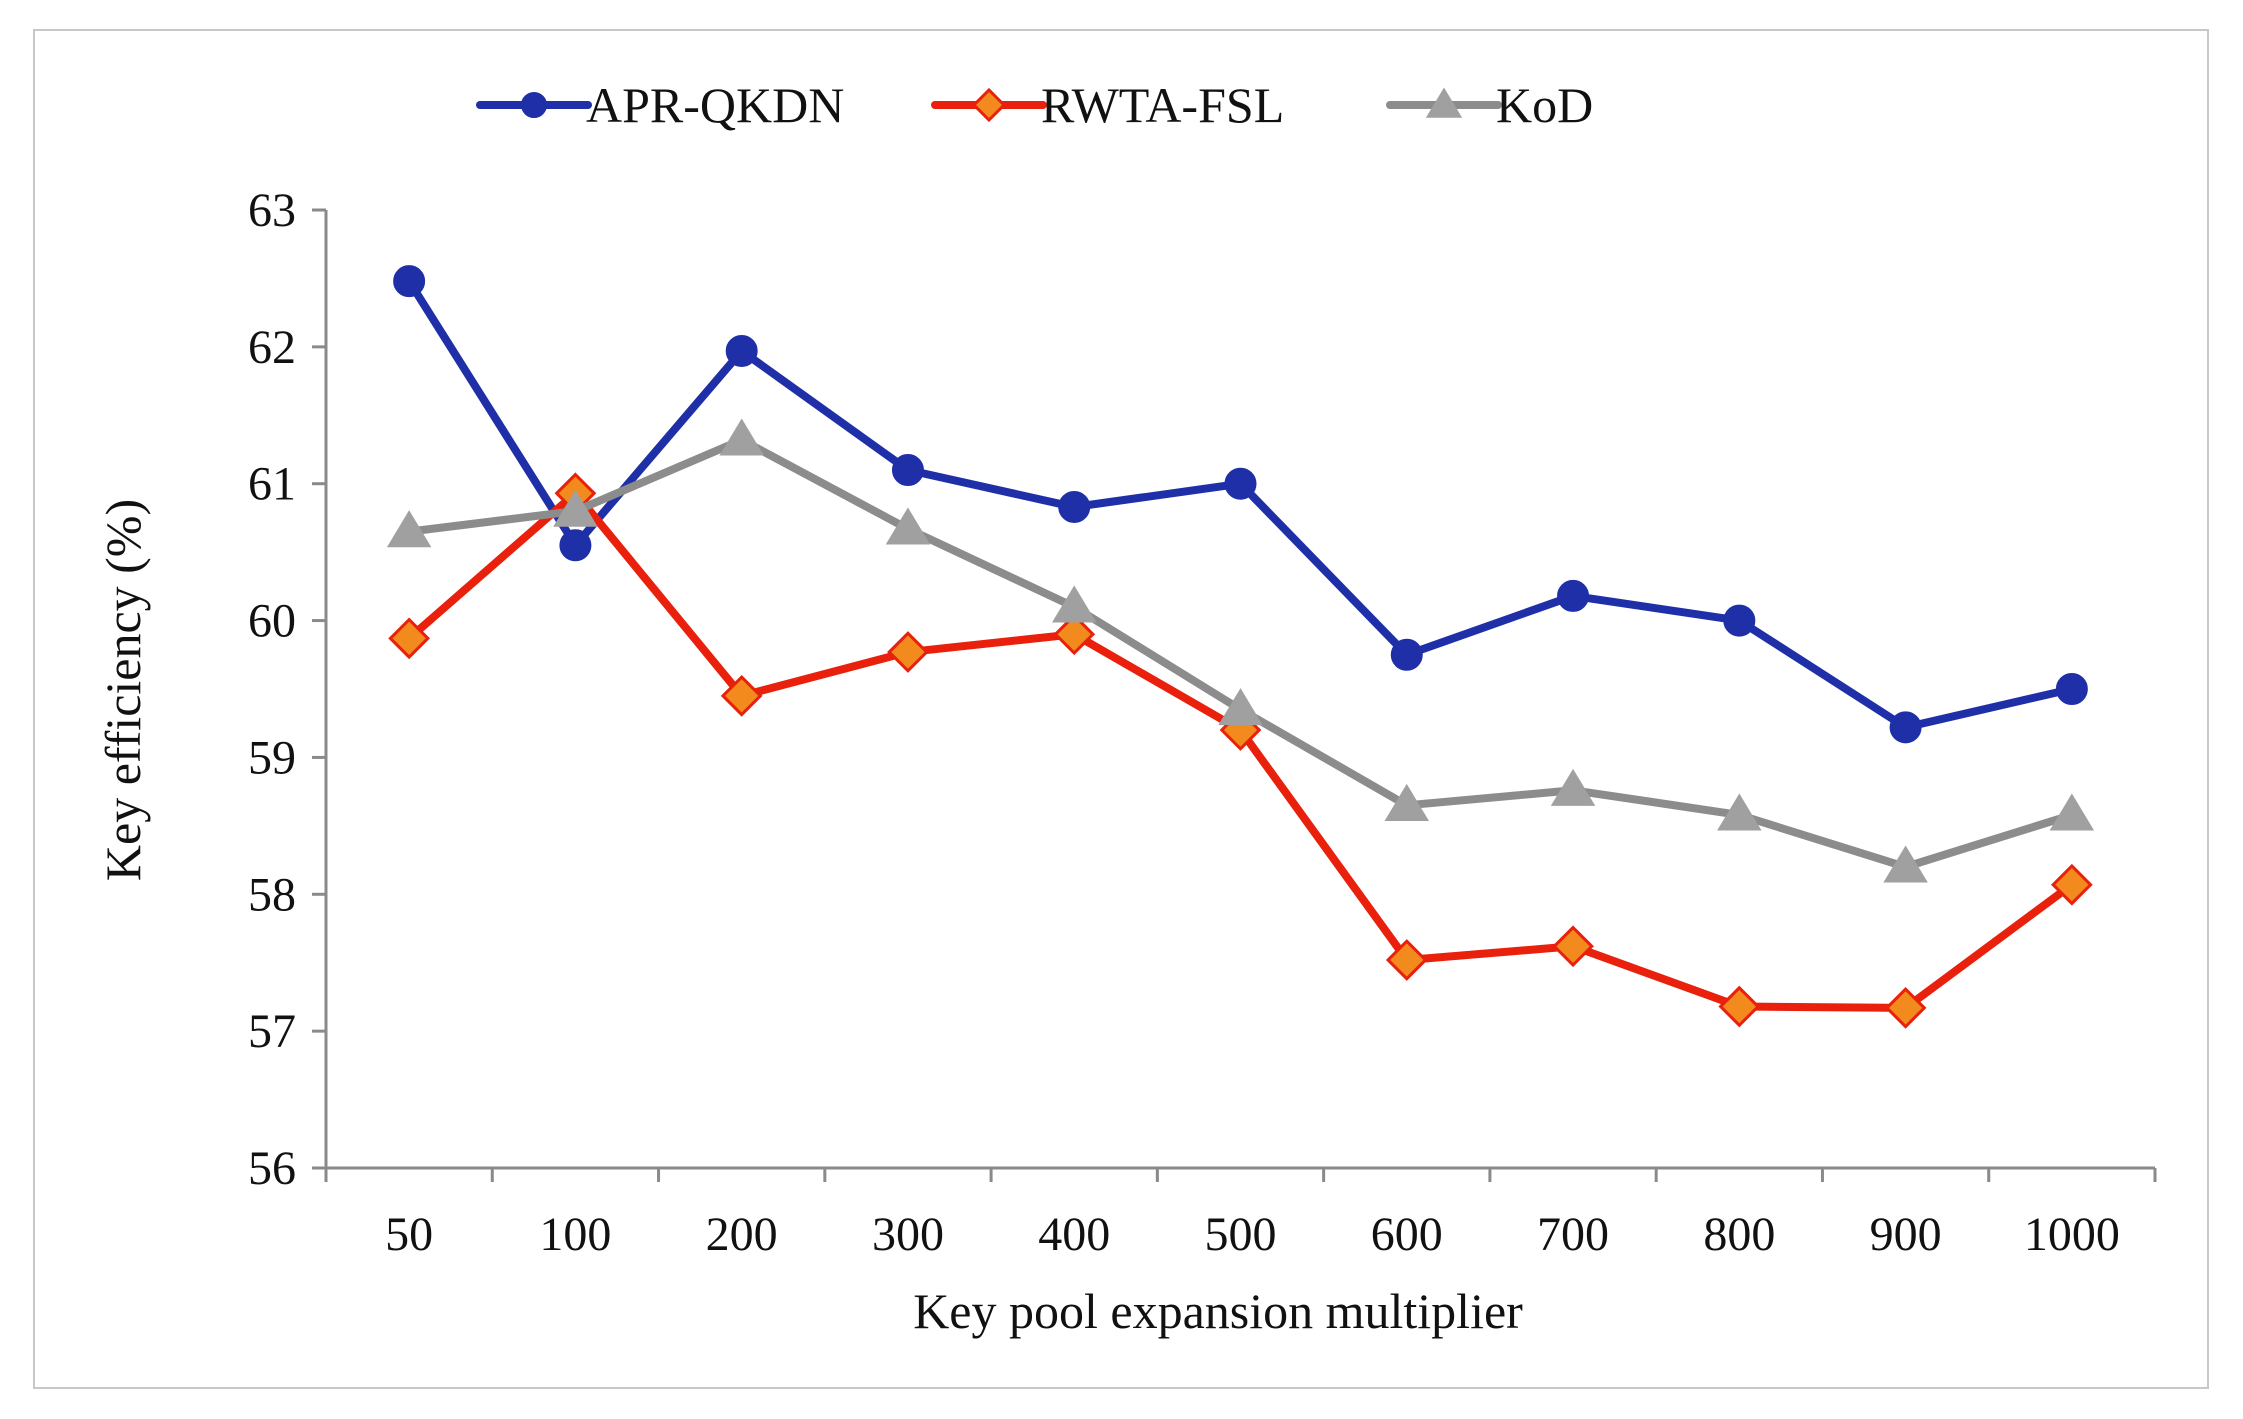 This screenshot has height=1419, width=2243. What do you see at coordinates (1544, 105) in the screenshot?
I see `legend-label: KoD` at bounding box center [1544, 105].